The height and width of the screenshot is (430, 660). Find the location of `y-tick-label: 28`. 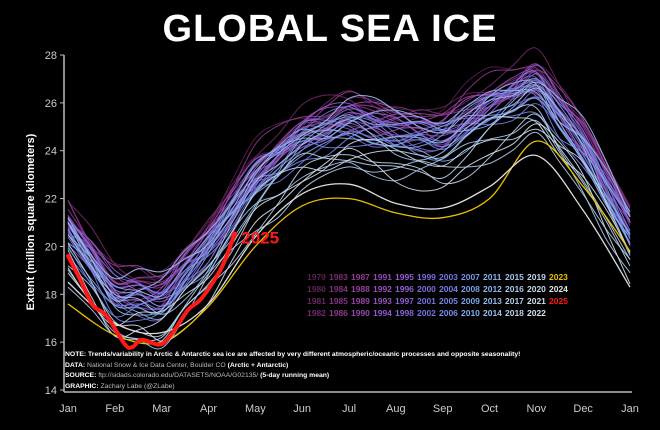

y-tick-label: 28 is located at coordinates (51, 56).